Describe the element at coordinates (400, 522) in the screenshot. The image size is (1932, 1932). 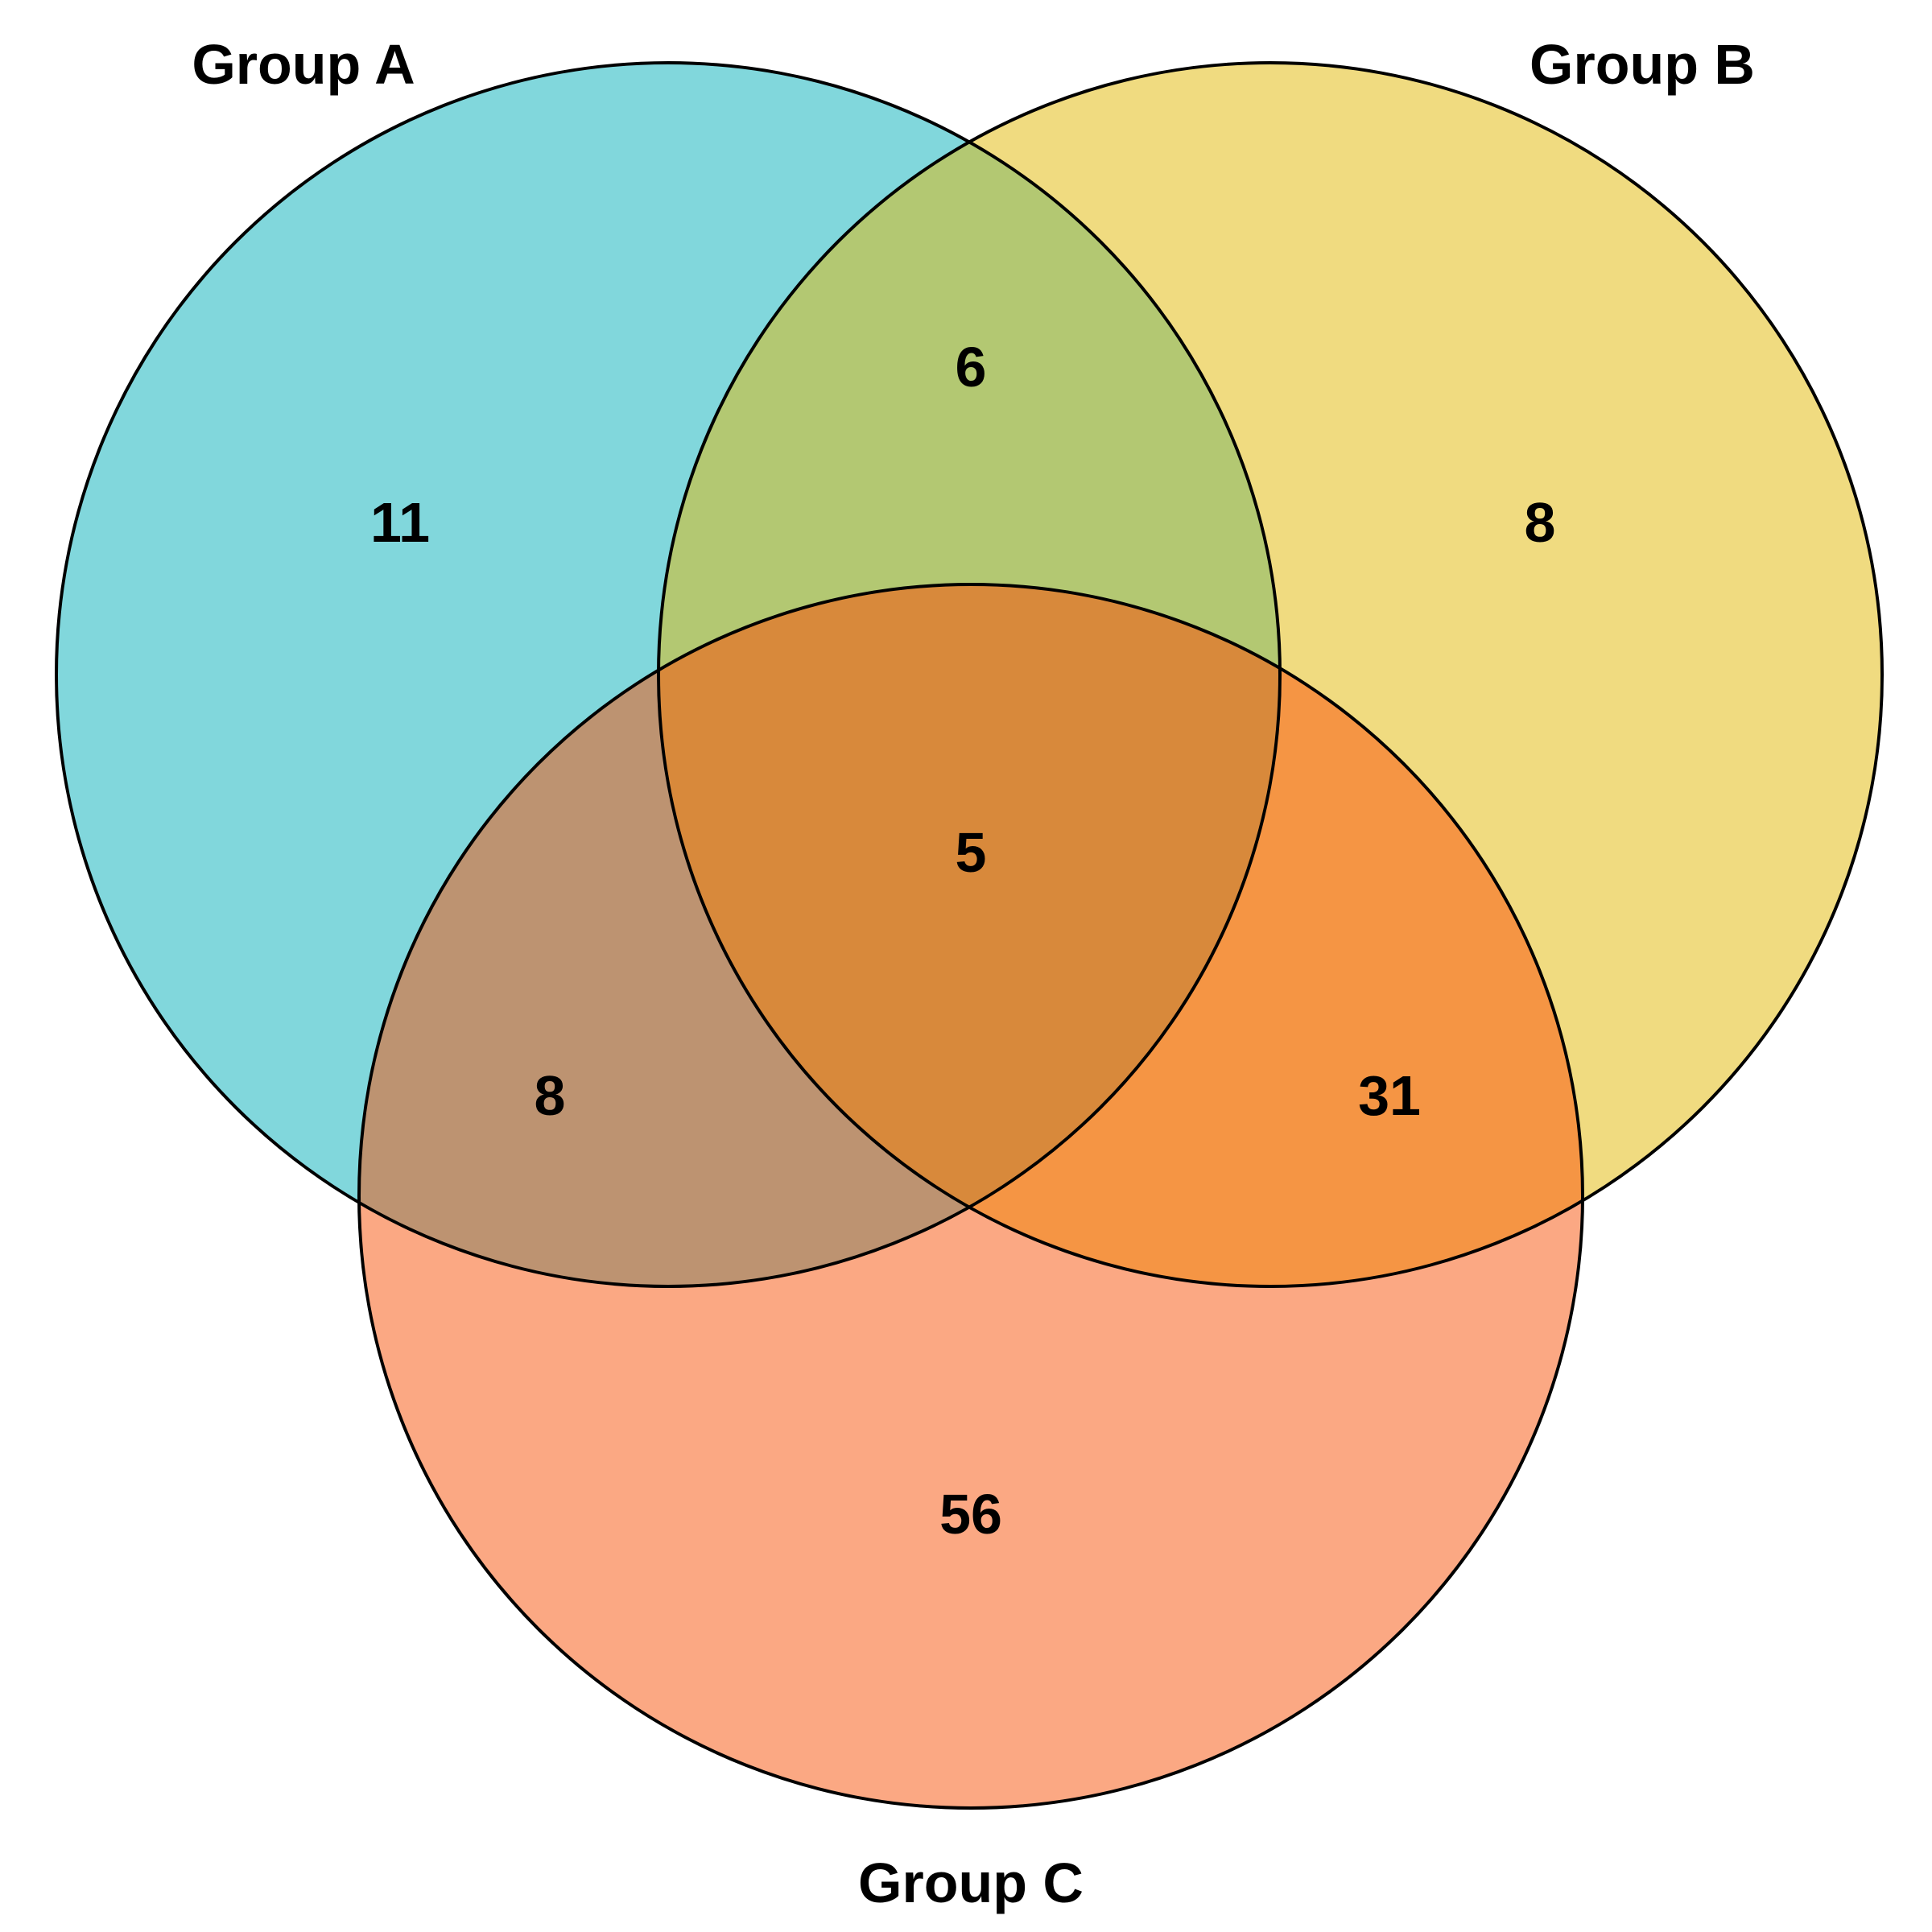
I see `count-a-only: 11` at that location.